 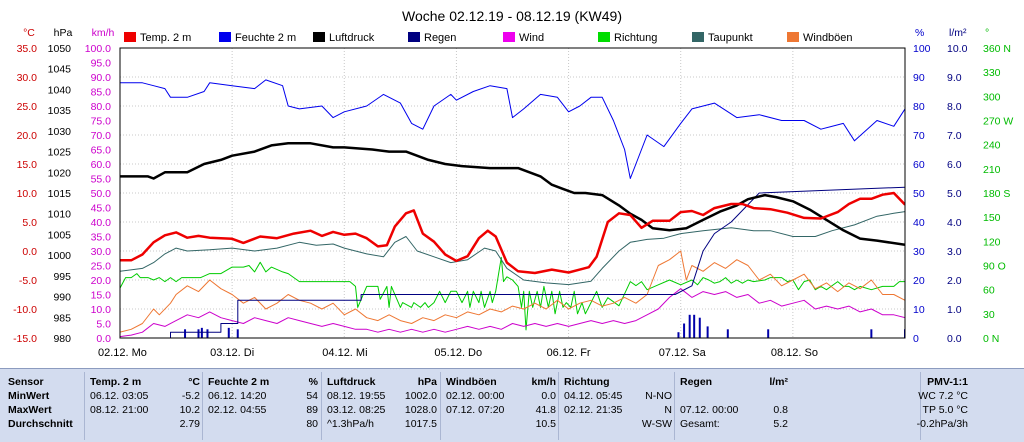 What do you see at coordinates (587, 382) in the screenshot?
I see `stats-group-name: Richtung` at bounding box center [587, 382].